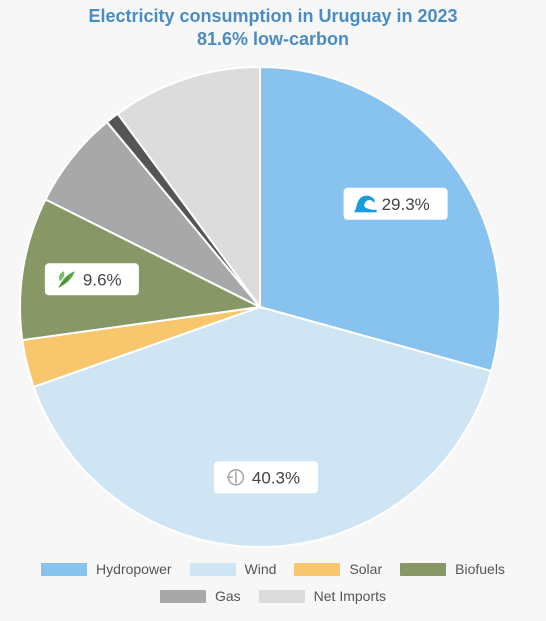 This screenshot has height=621, width=546. What do you see at coordinates (66, 279) in the screenshot?
I see `leaf-icon` at bounding box center [66, 279].